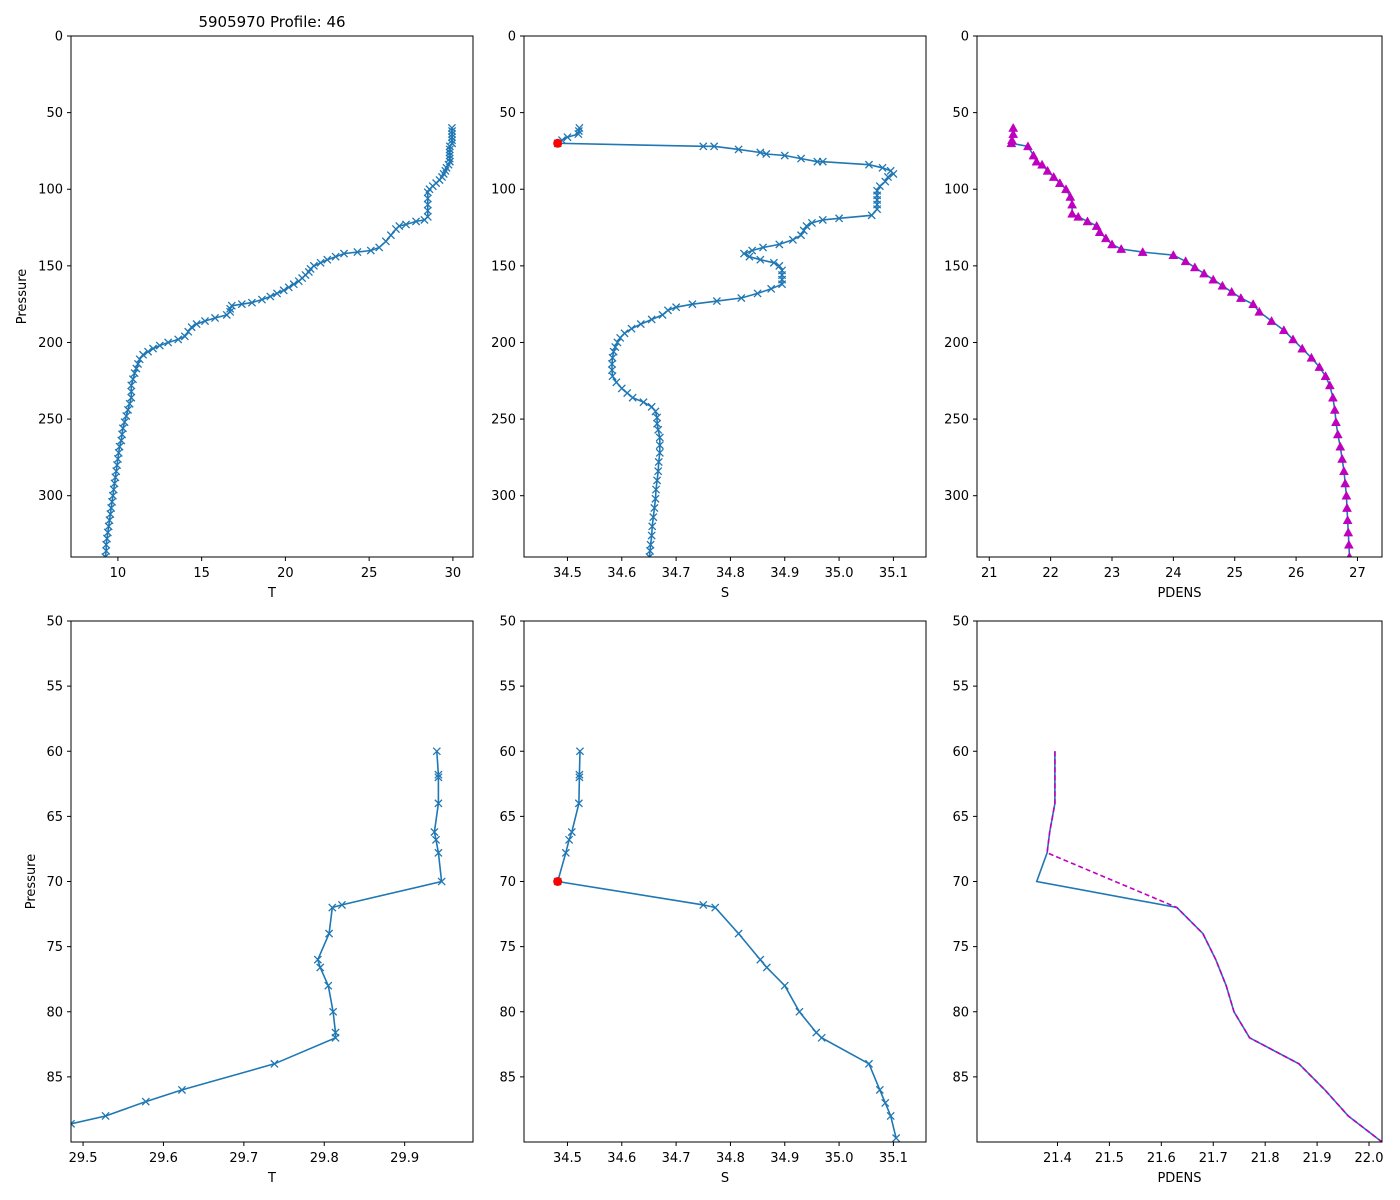 This screenshot has height=1200, width=1400. I want to click on x-tick-label: 34.9, so click(784, 573).